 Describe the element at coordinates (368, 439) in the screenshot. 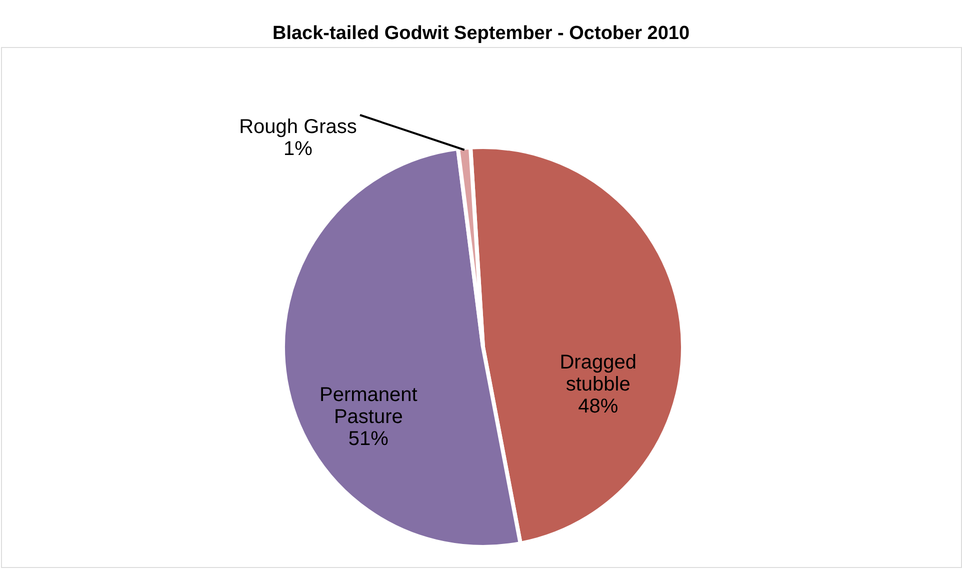

I see `data-label: 51%` at that location.